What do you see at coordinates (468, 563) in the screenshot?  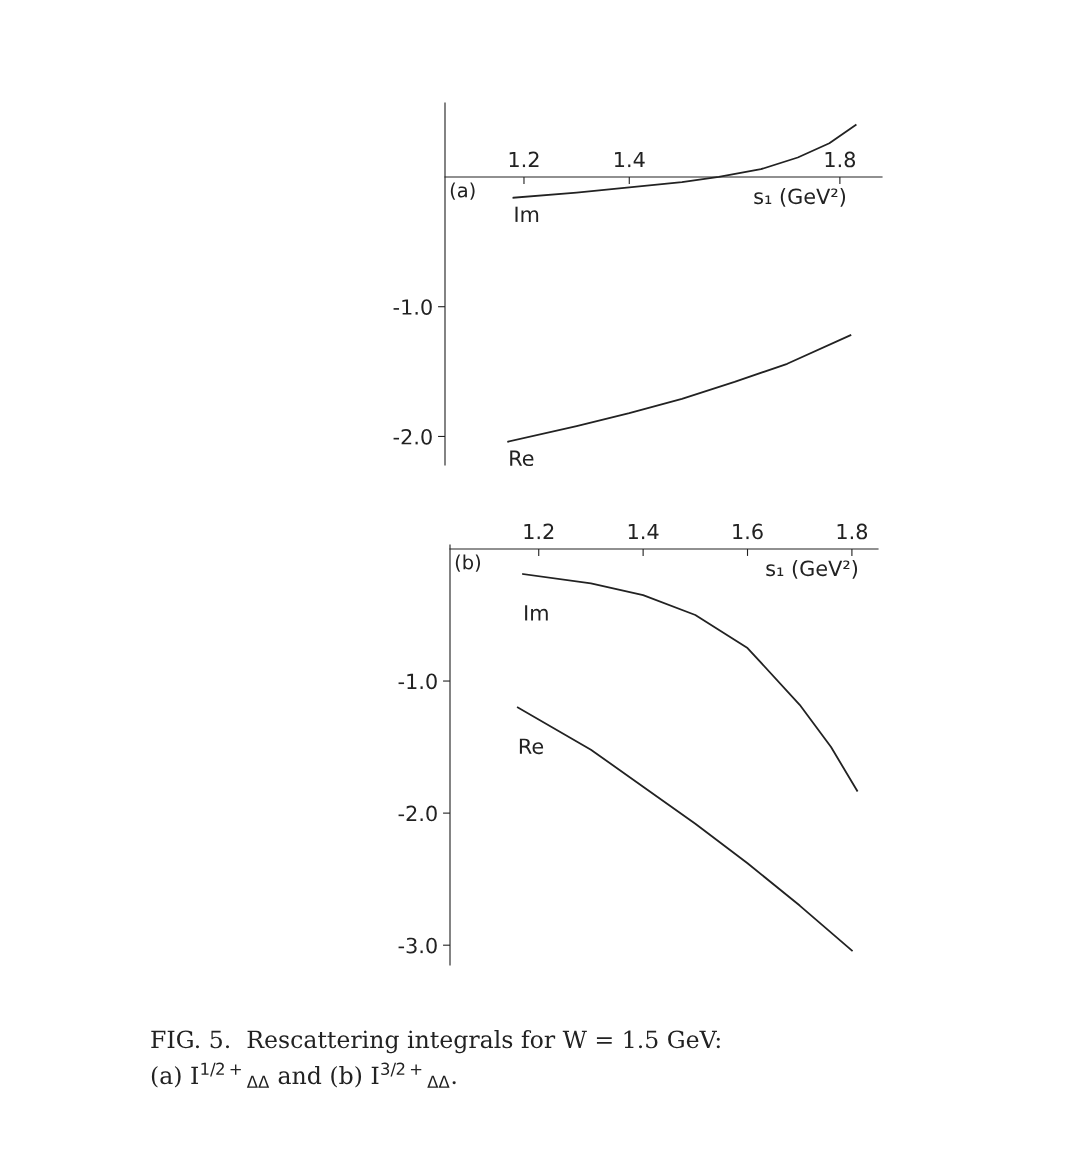 I see `chart-title: (b)` at bounding box center [468, 563].